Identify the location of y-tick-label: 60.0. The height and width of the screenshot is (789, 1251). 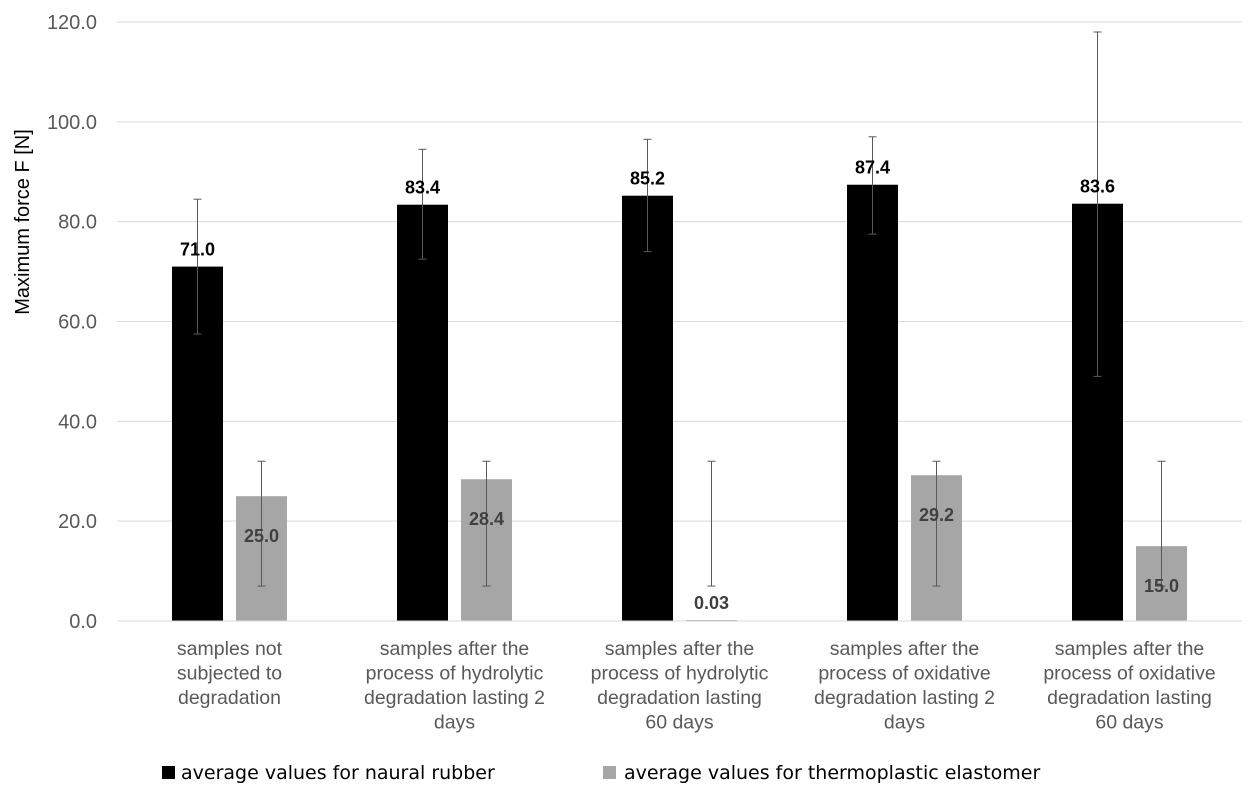
(77, 323).